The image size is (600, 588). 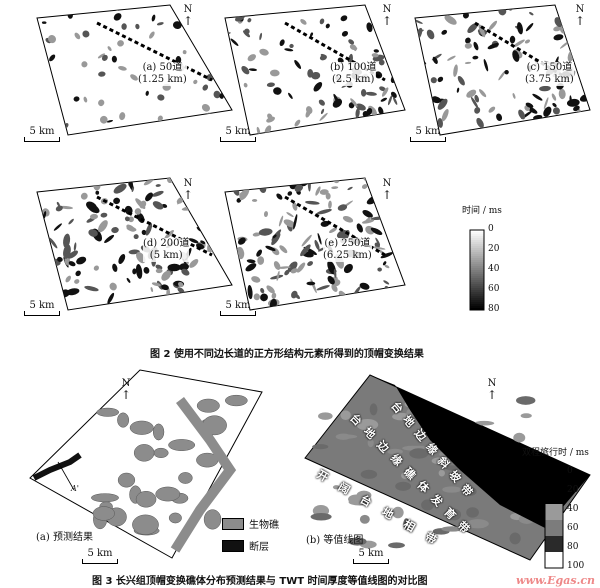 What do you see at coordinates (353, 67) in the screenshot?
I see `panel-label-text: (b) 100道` at bounding box center [353, 67].